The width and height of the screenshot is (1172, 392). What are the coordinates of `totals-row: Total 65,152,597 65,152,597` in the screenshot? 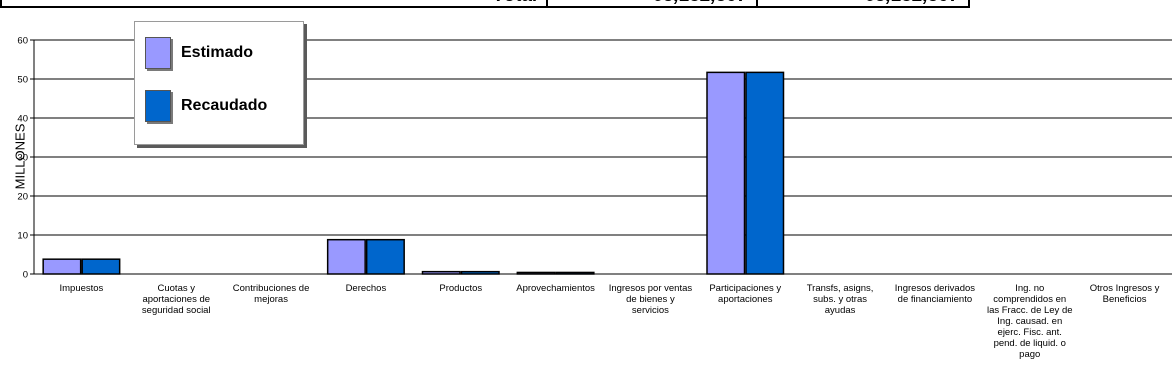 It's located at (485, 4).